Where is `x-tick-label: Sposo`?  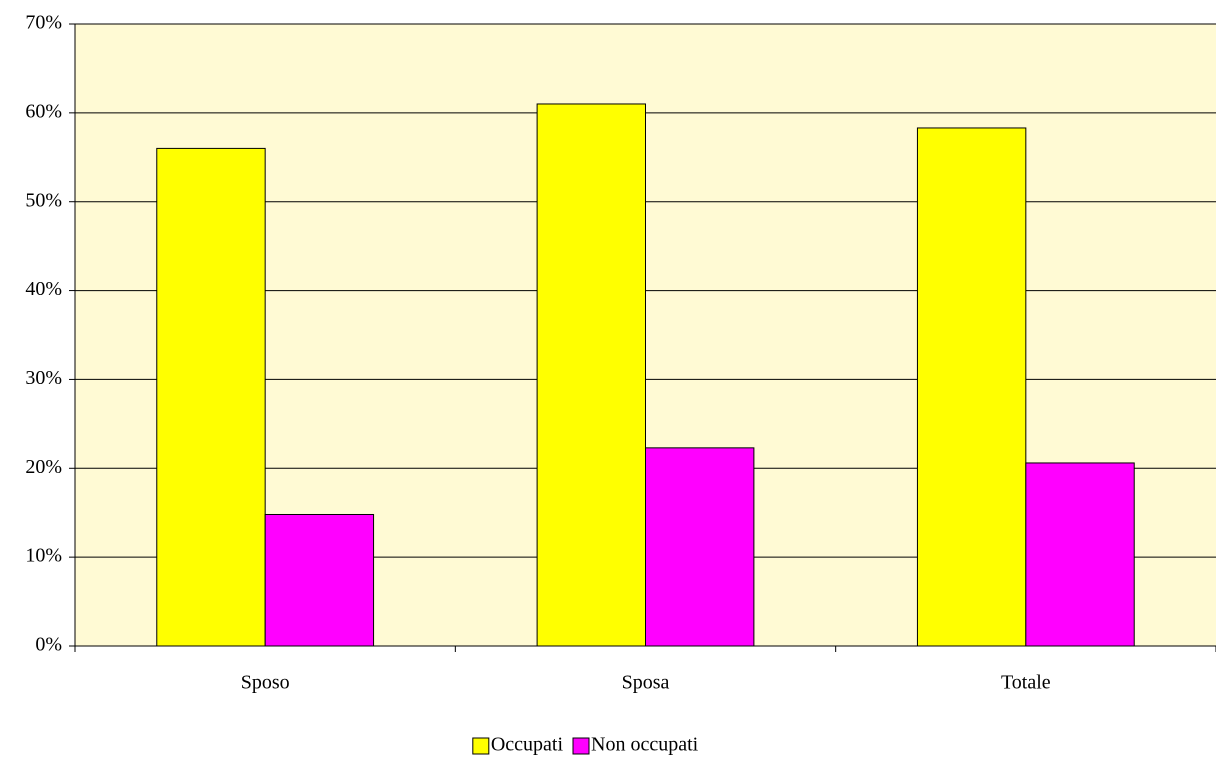 x-tick-label: Sposo is located at coordinates (265, 683).